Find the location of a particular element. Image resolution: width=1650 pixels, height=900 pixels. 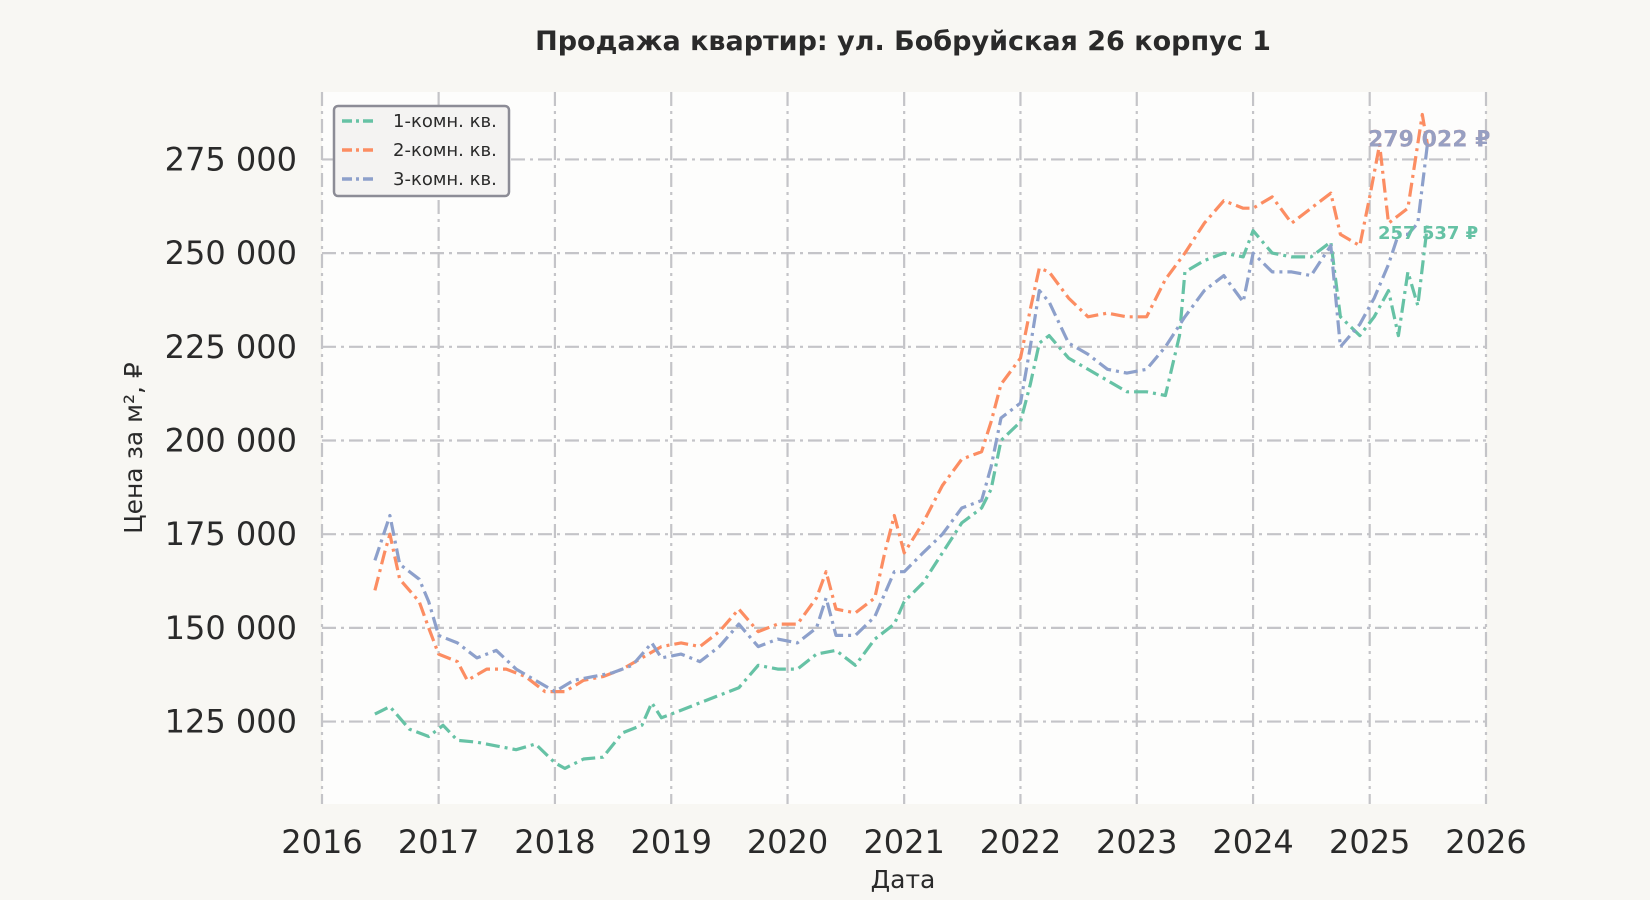

legend: 1-комн. кв. 2-комн. кв. 3-комн. кв. is located at coordinates (421, 151).